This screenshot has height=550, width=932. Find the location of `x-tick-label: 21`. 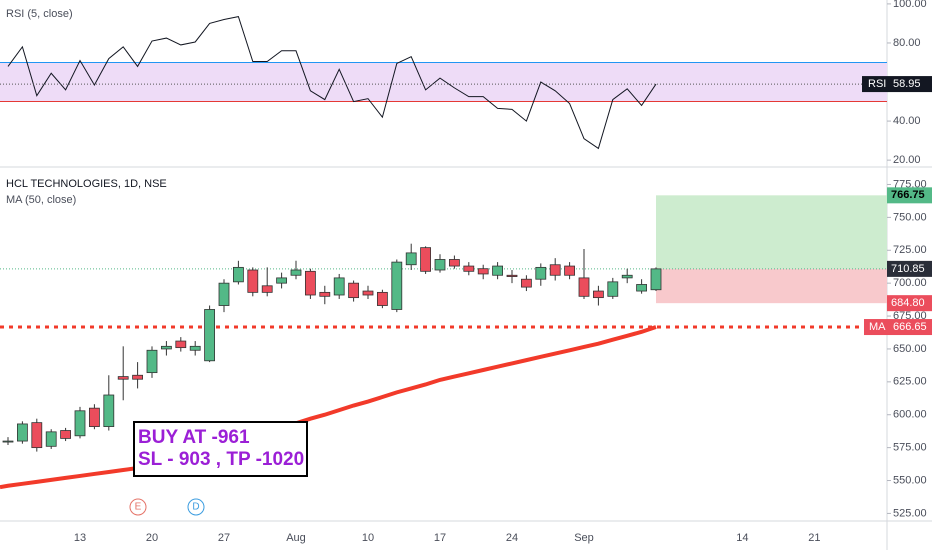

x-tick-label: 21 is located at coordinates (814, 538).